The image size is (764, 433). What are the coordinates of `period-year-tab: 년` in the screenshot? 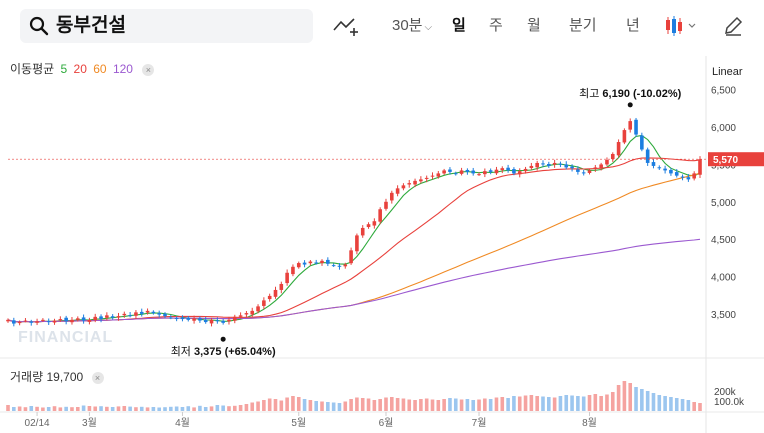 It's located at (633, 25).